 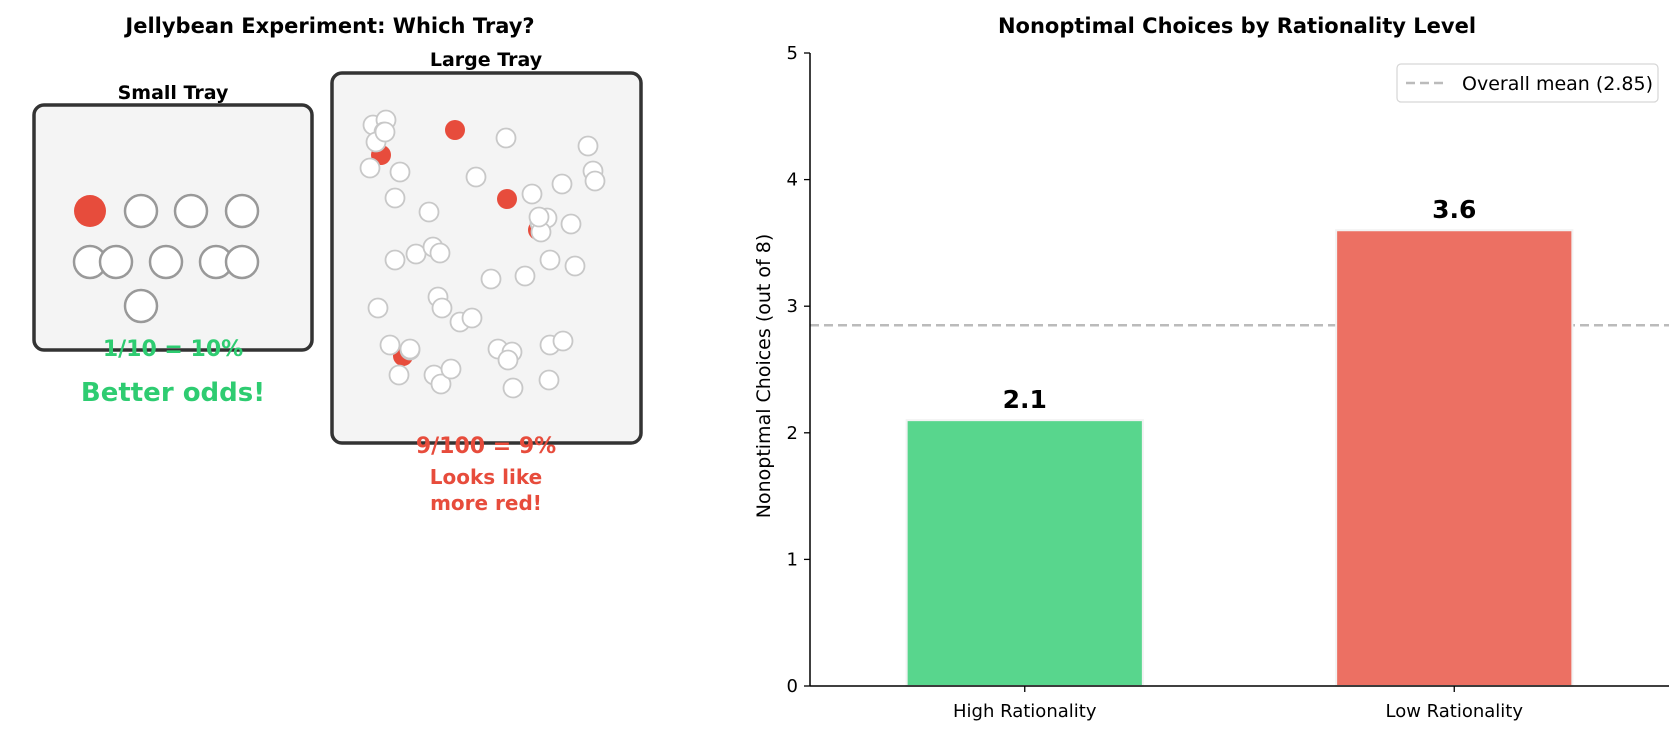 I want to click on y-tick-label: 3, so click(x=792, y=306).